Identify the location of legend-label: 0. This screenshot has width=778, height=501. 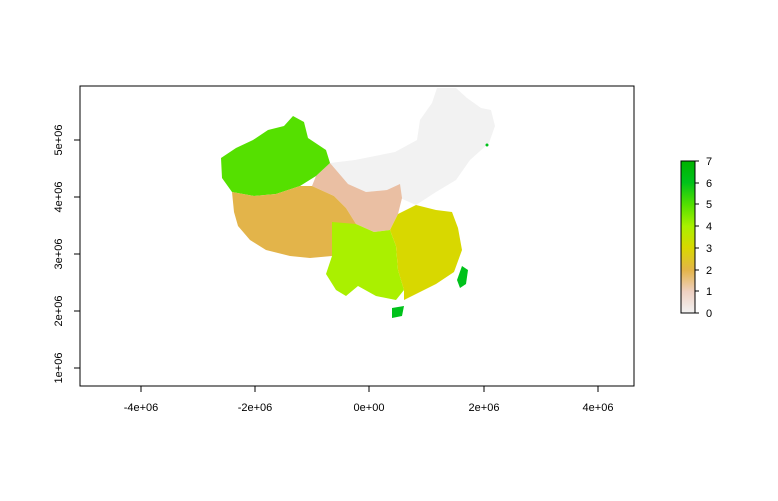
(709, 314).